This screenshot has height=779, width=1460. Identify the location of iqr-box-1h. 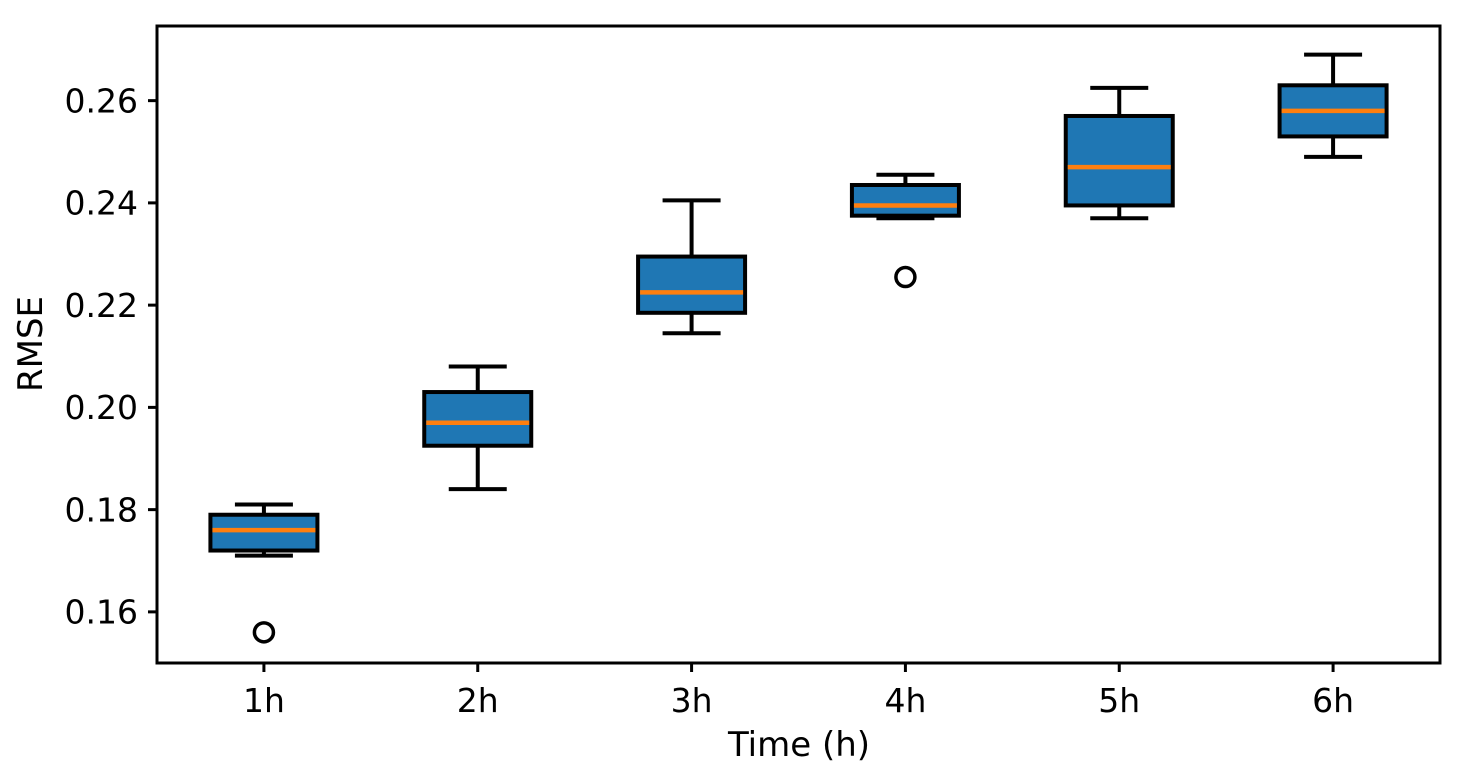
(264, 532).